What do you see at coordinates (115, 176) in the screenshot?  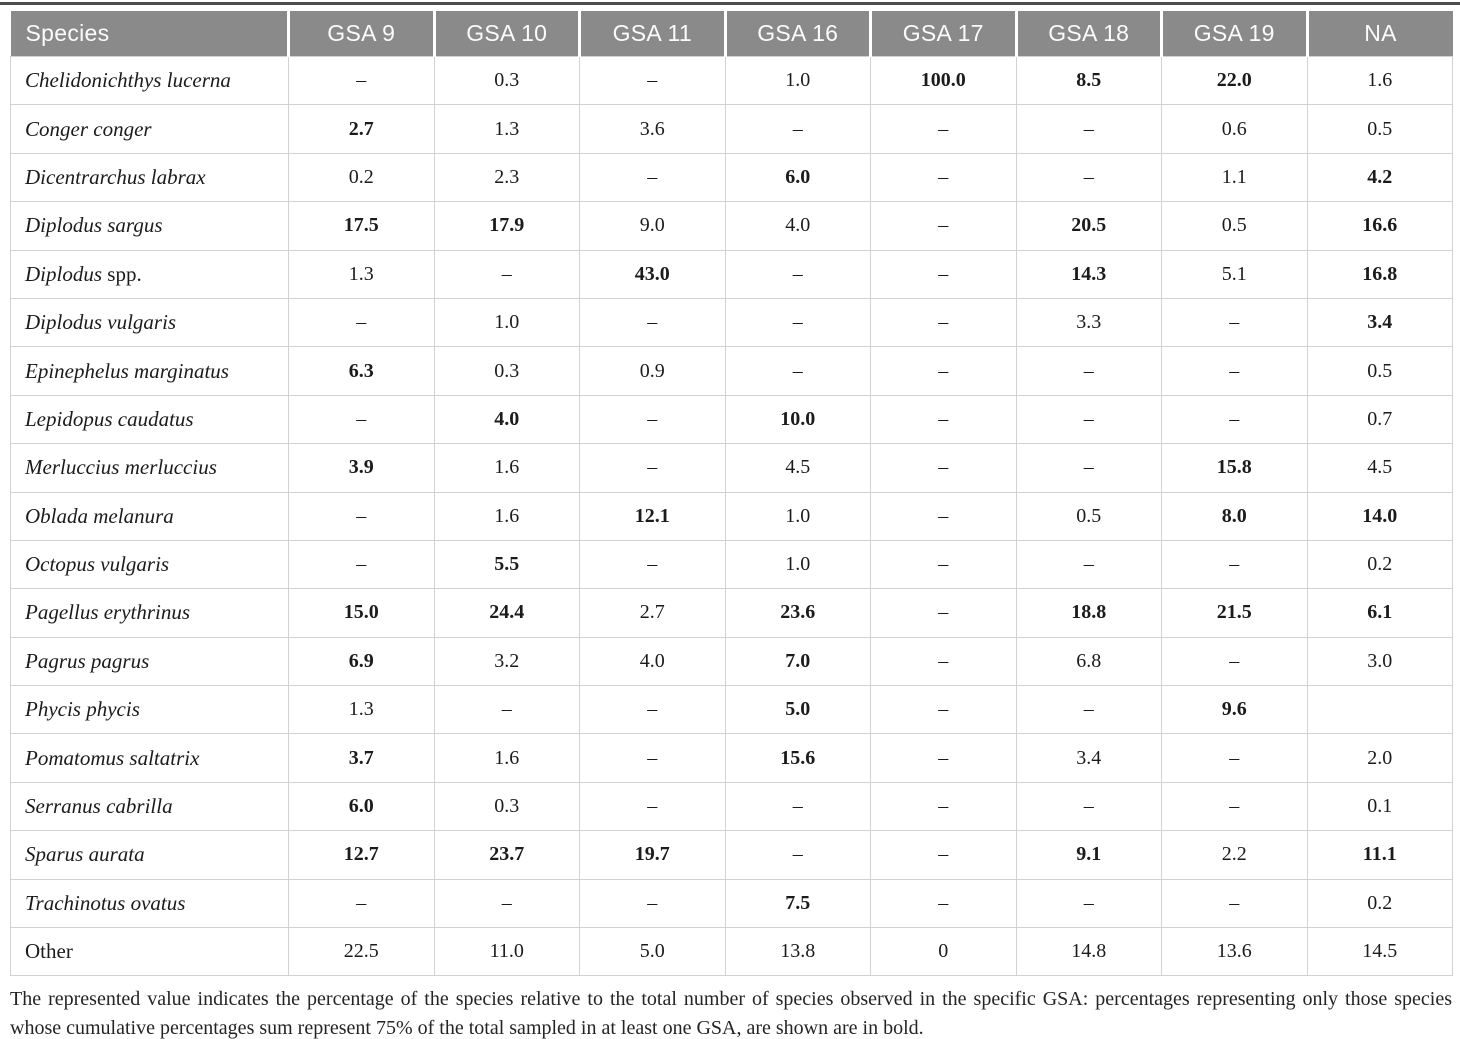 I see `species-name-italic: Dicentrarchus labrax` at bounding box center [115, 176].